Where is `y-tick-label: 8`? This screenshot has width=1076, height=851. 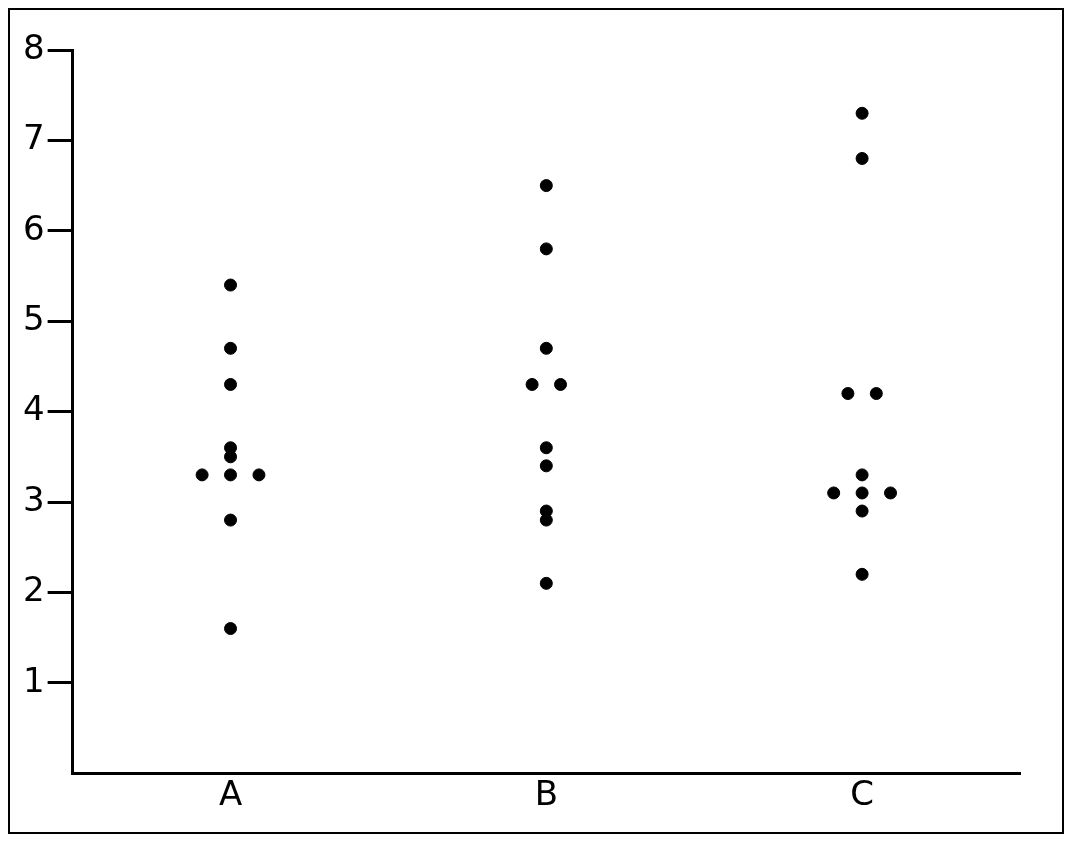 y-tick-label: 8 is located at coordinates (33, 46).